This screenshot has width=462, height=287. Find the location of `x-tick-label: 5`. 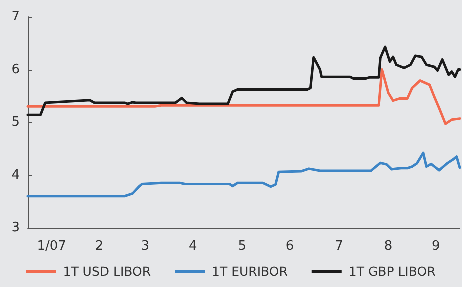

x-tick-label: 5 is located at coordinates (242, 246).